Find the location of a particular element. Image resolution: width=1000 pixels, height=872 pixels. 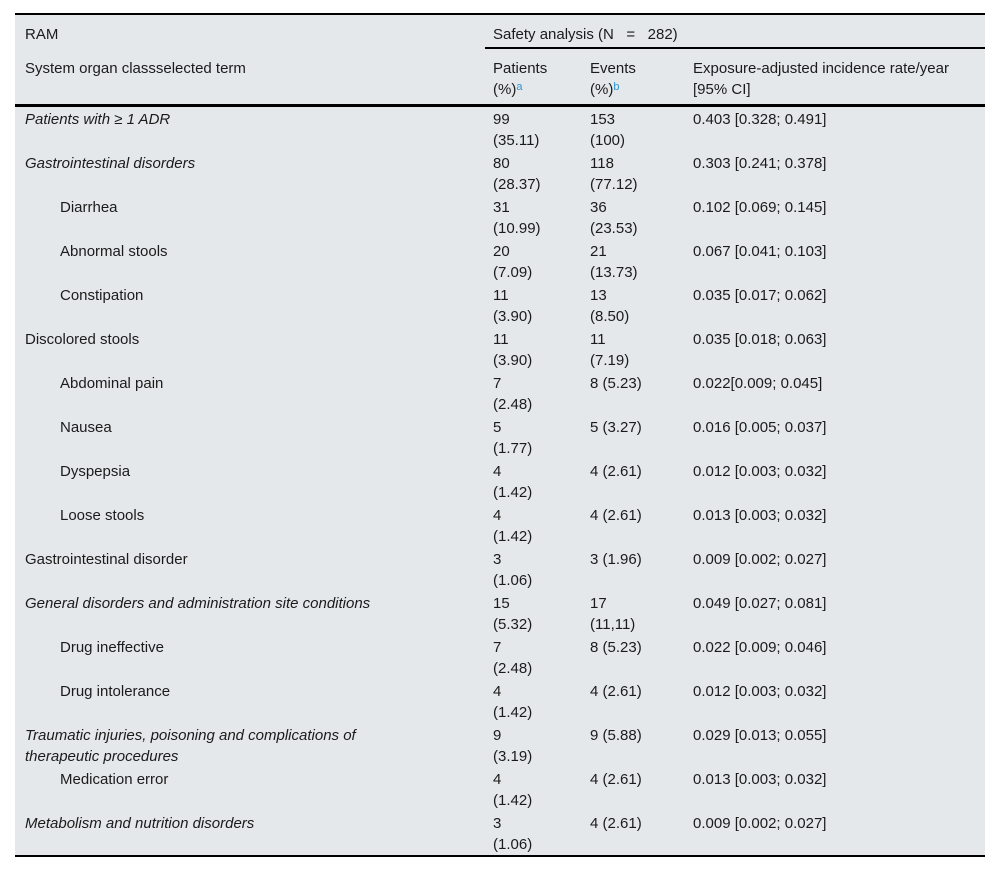

term-cell: Drug ineffective is located at coordinates (250, 657).